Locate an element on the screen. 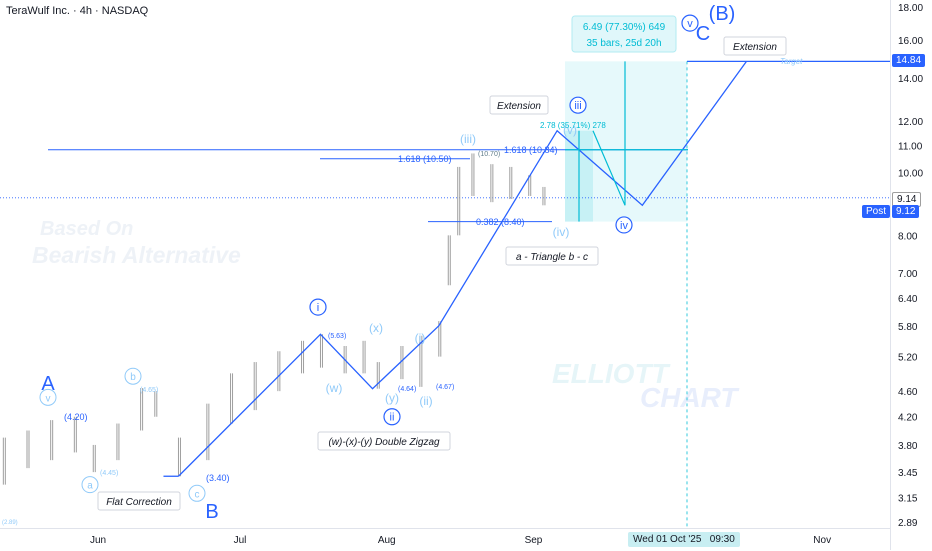  measure-text-1: 6.49 (77.30%) 649 is located at coordinates (624, 27).